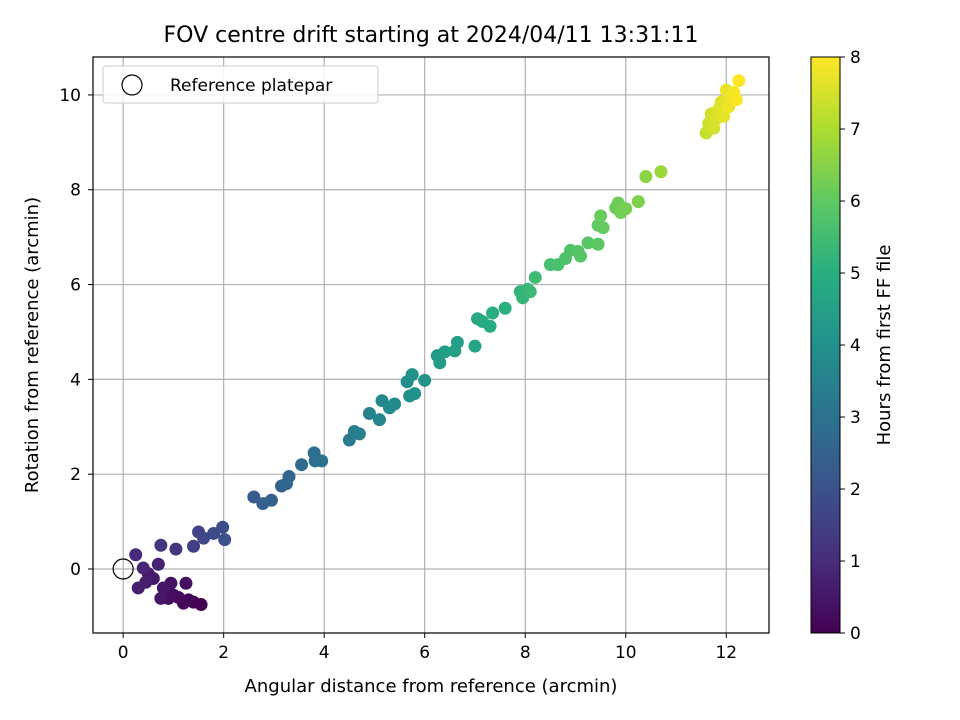 The height and width of the screenshot is (720, 960). What do you see at coordinates (70, 96) in the screenshot?
I see `y-tick-label: 10` at bounding box center [70, 96].